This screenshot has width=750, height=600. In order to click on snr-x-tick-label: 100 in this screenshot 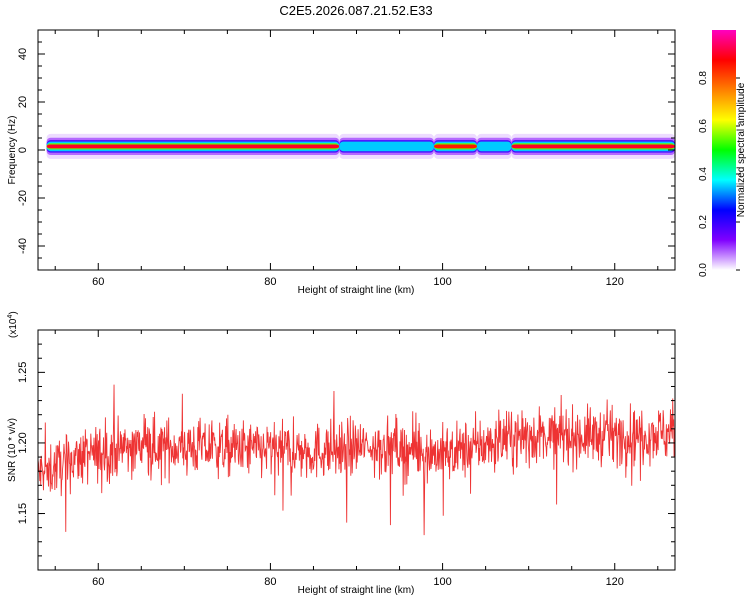, I will do `click(442, 582)`.